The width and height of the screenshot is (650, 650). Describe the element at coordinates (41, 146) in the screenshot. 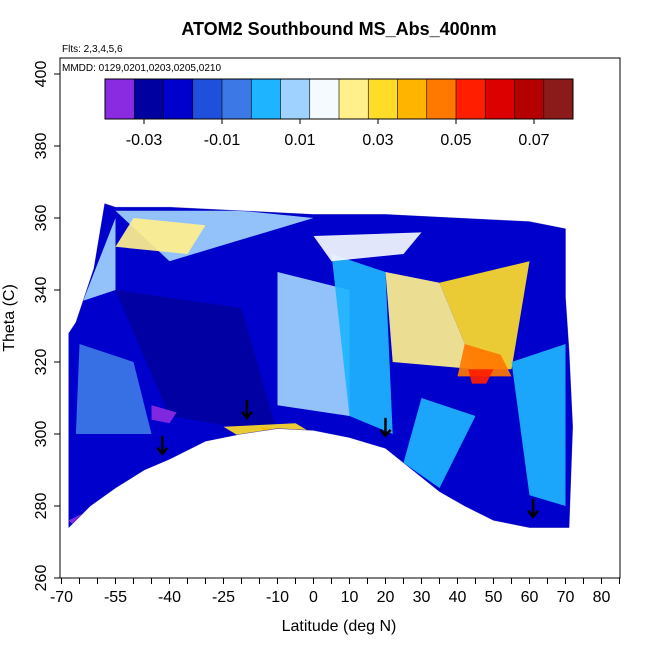

I see `y-tick-label: 380` at that location.